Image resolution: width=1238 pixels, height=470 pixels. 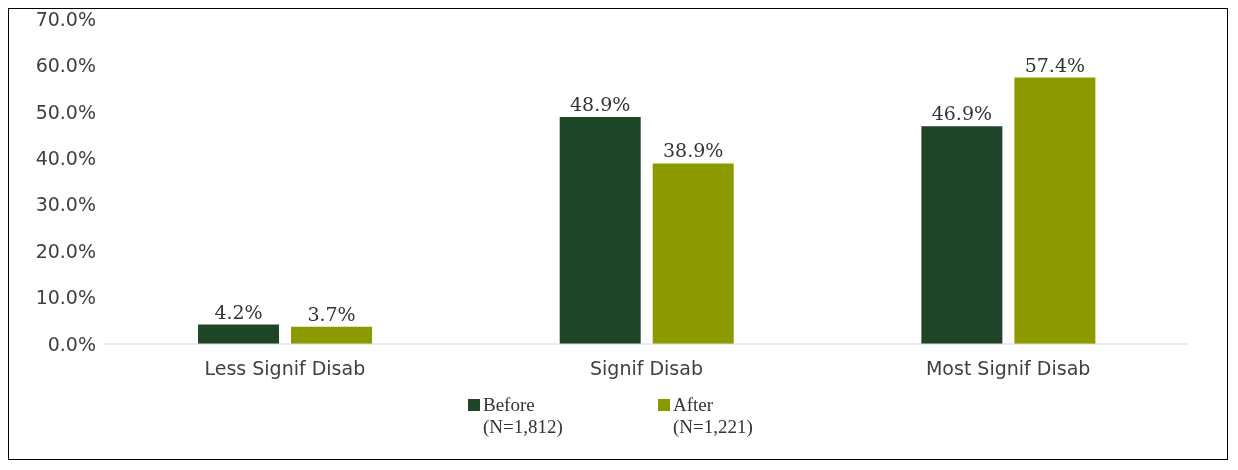 What do you see at coordinates (600, 103) in the screenshot?
I see `data-label: 48.9%` at bounding box center [600, 103].